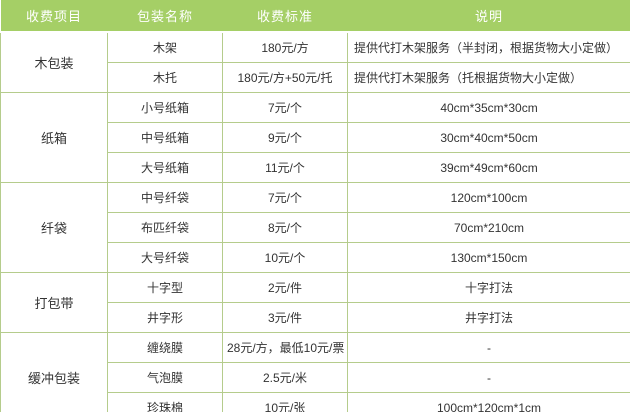  Describe the element at coordinates (488, 47) in the screenshot. I see `note-cell: 提供代打木架服务（半封闭，根据货物大小定做）` at that location.